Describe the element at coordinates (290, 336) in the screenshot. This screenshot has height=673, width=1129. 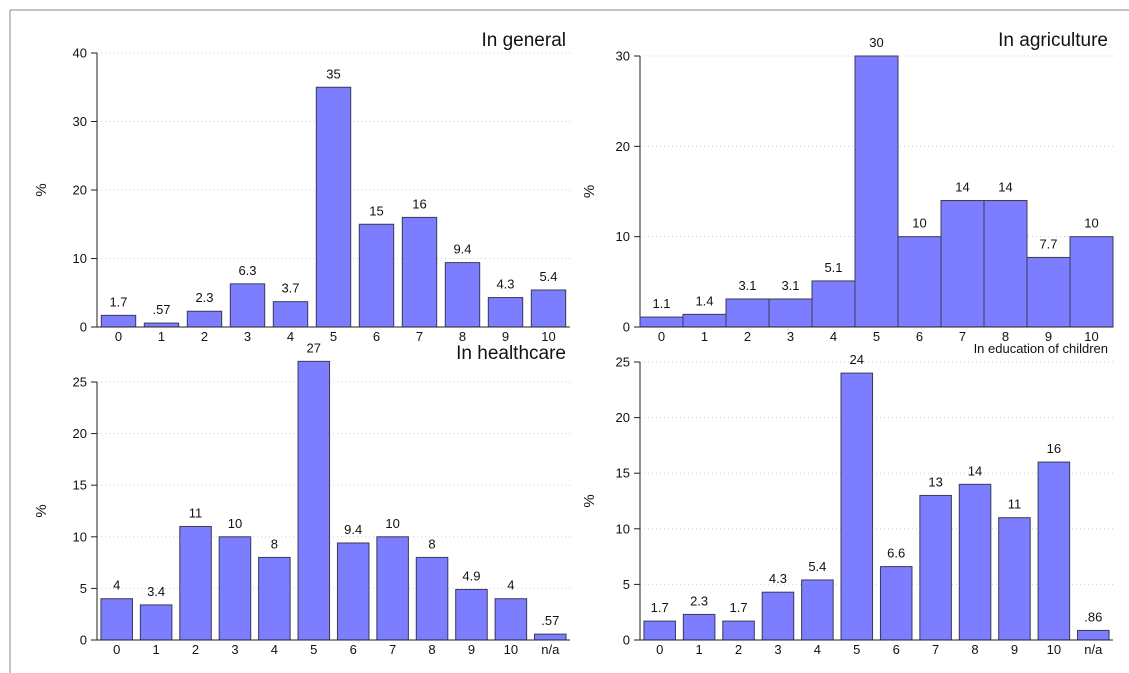
I see `x-tick-label: 4` at that location.